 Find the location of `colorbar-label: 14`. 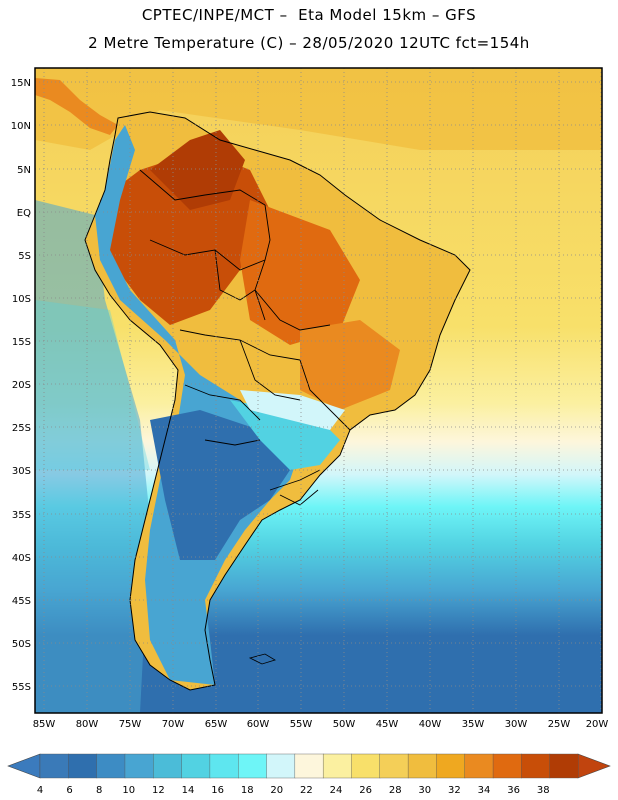

colorbar-label: 14 is located at coordinates (188, 790).